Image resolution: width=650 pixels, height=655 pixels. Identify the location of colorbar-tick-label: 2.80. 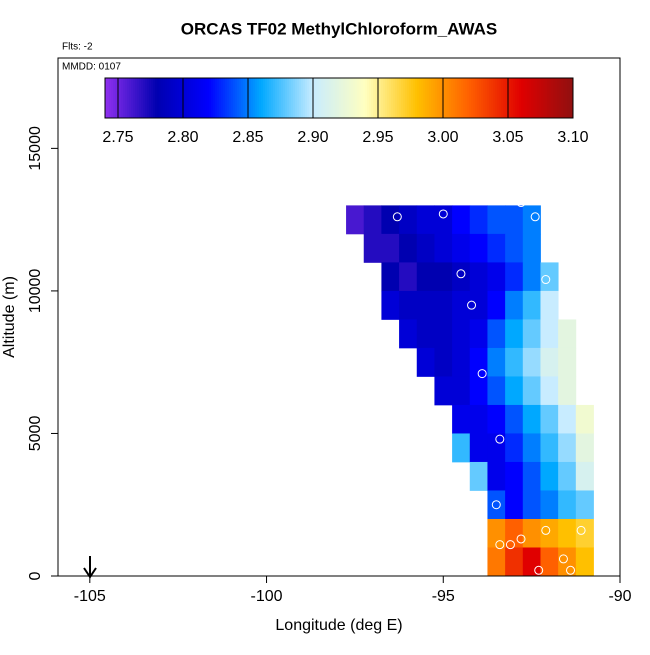
(182, 137).